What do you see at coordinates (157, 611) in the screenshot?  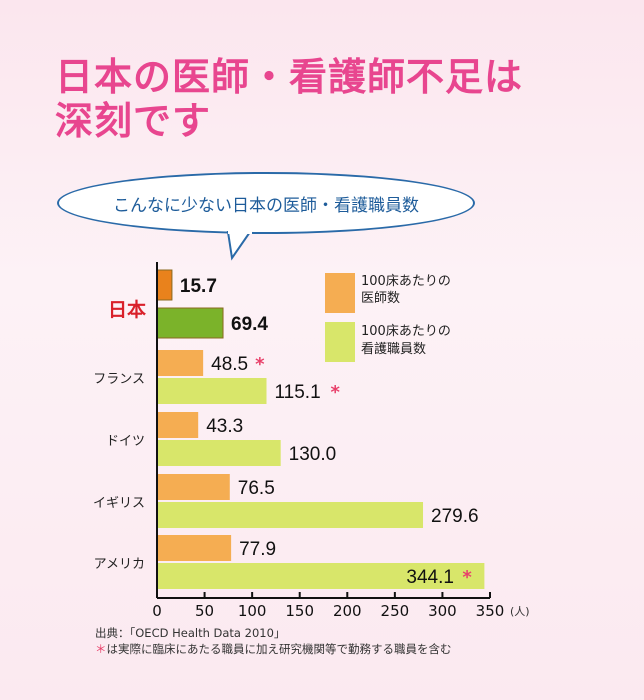 I see `x-tick-label: 0` at bounding box center [157, 611].